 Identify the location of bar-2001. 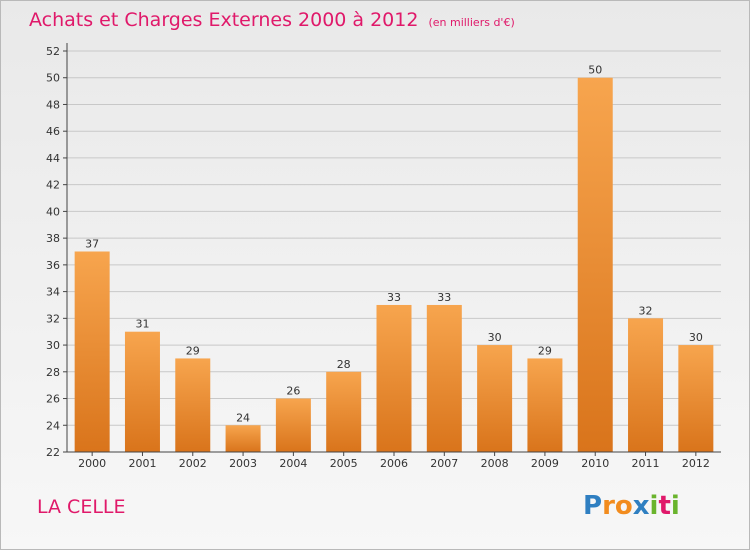
(142, 391).